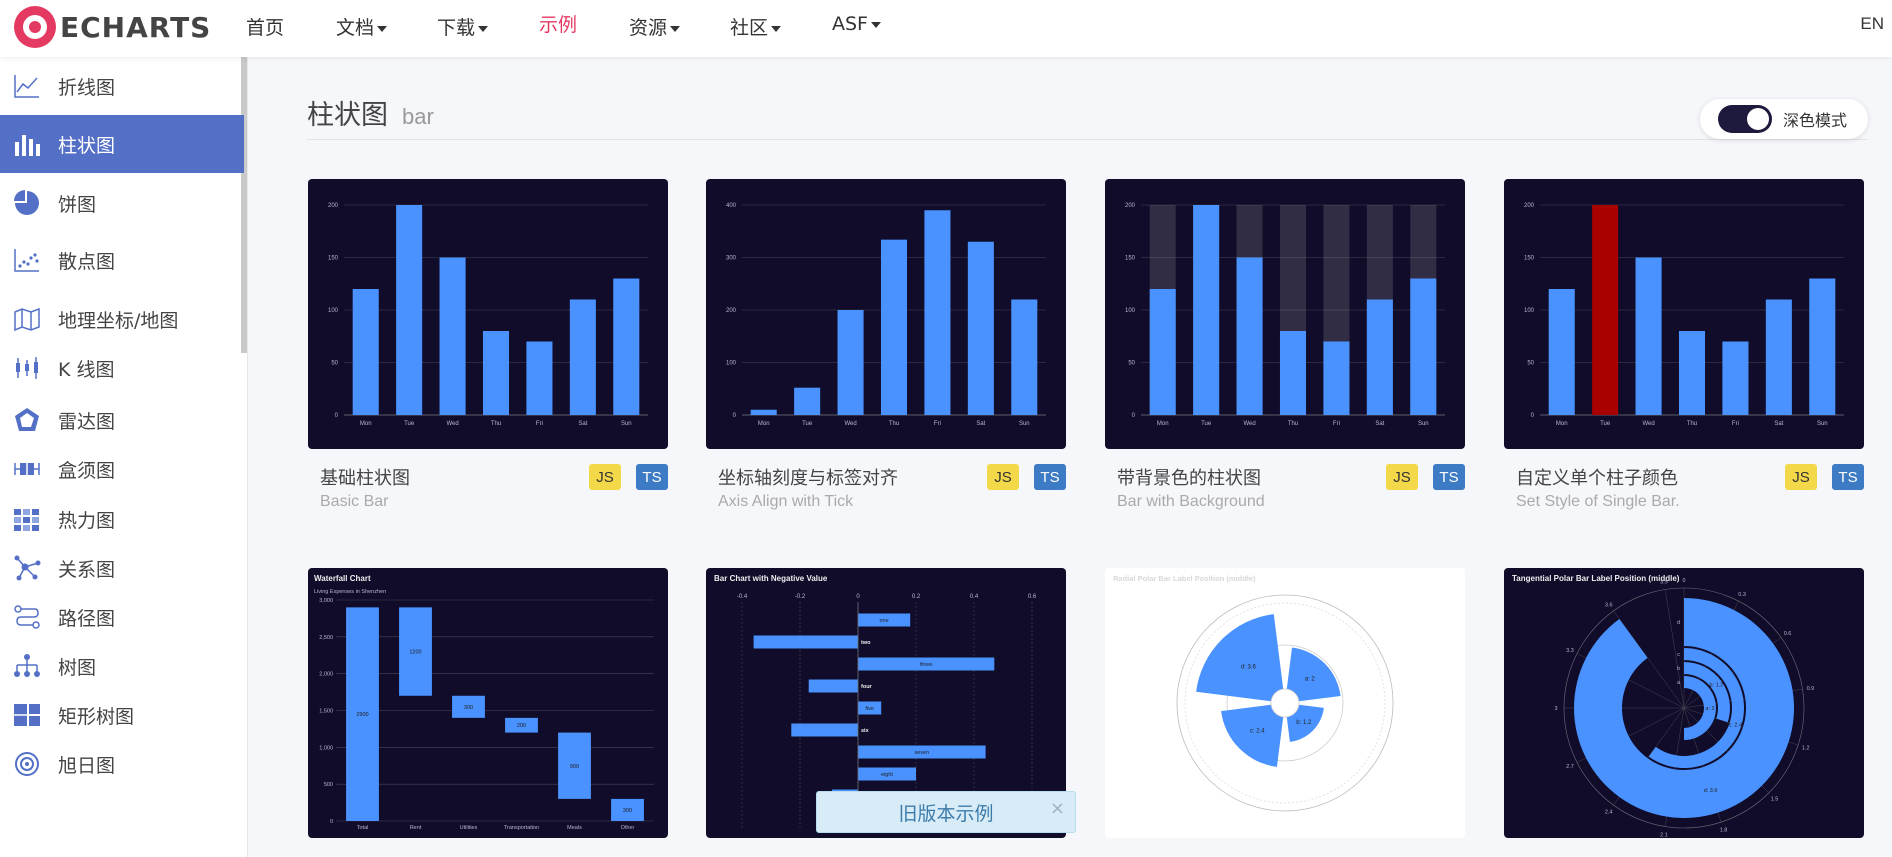  I want to click on sidebar-item-candlestick: K 线图, so click(122, 368).